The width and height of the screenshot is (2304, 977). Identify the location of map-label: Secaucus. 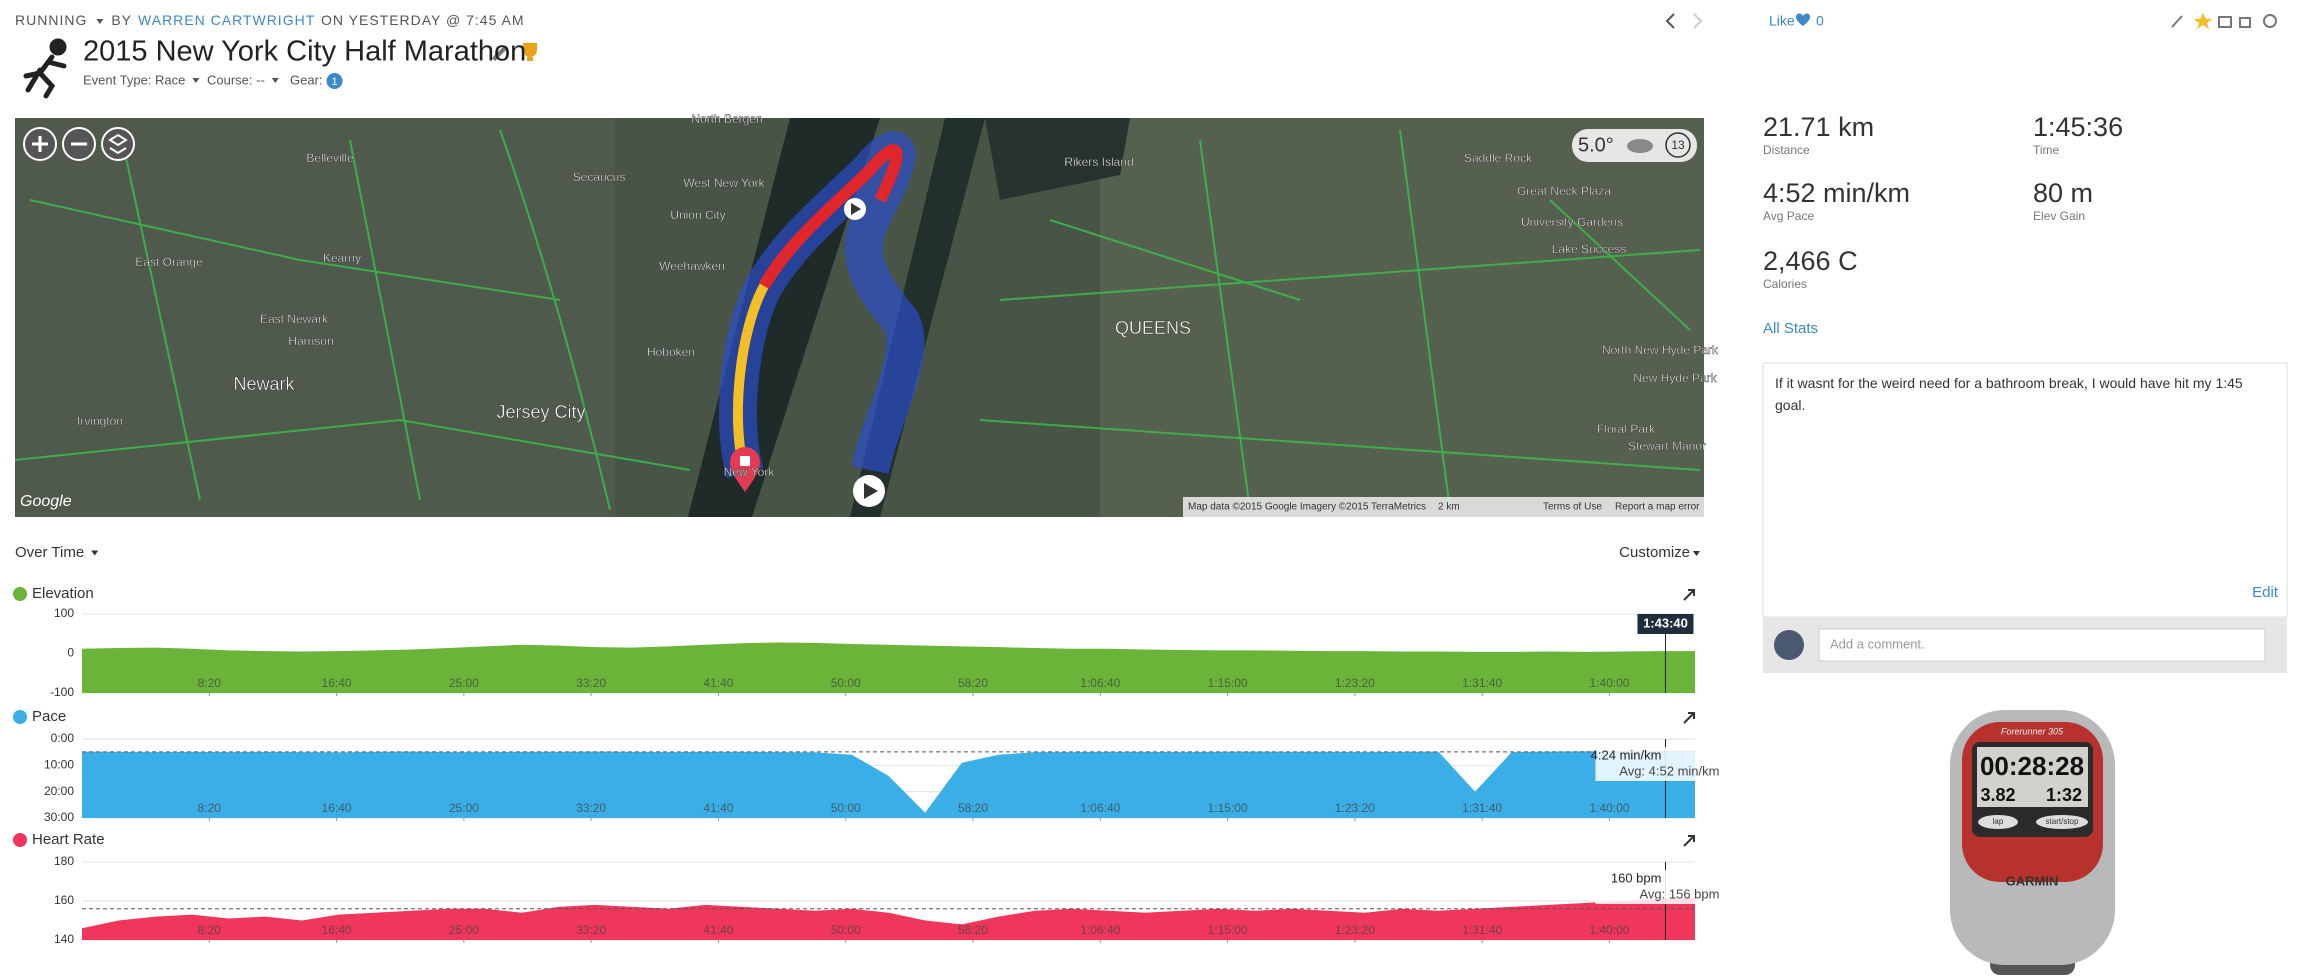
(599, 177).